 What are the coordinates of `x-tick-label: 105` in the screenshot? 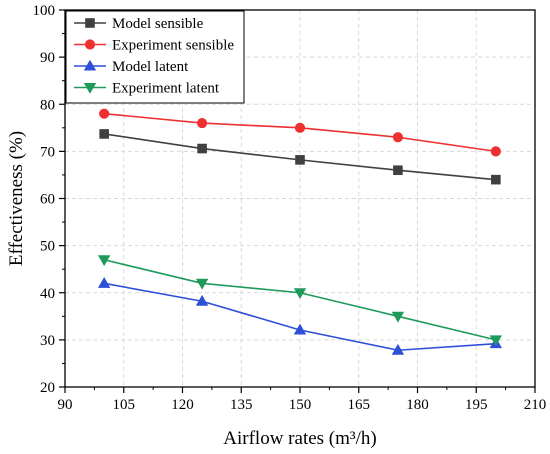 It's located at (124, 405).